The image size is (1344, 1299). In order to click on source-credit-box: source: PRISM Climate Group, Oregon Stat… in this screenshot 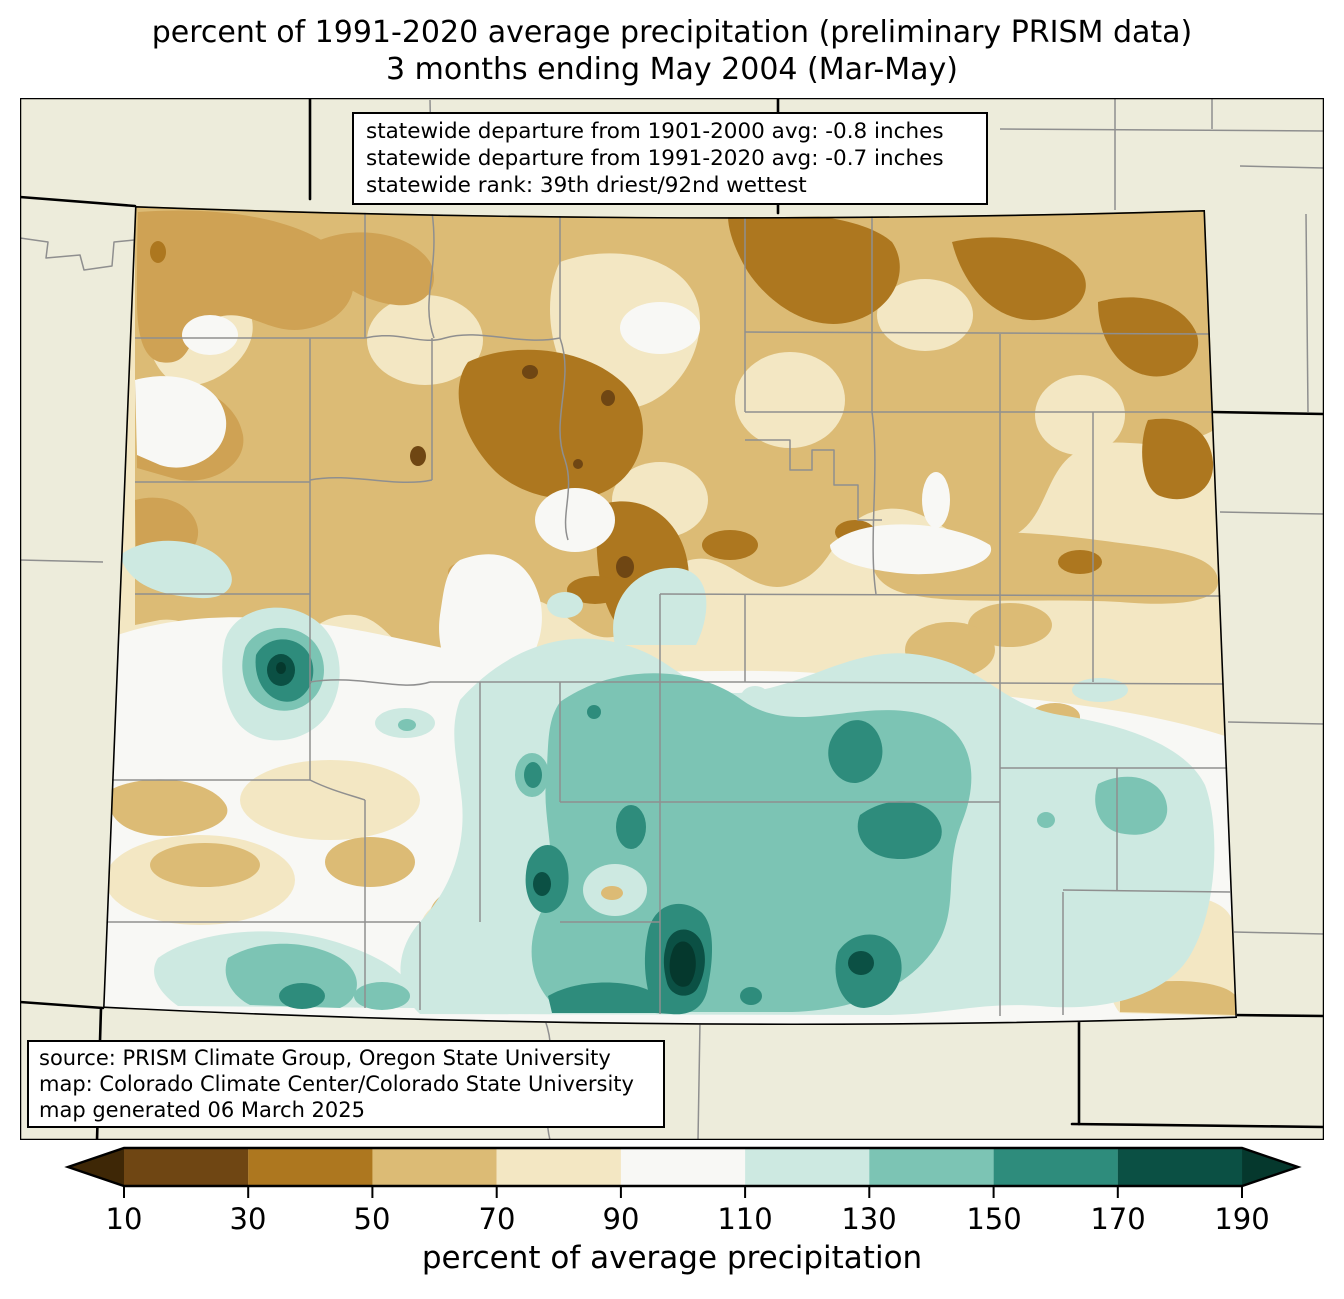, I will do `click(346, 1084)`.